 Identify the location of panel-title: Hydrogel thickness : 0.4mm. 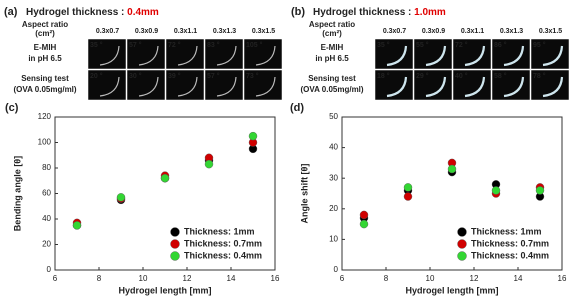
(92, 12).